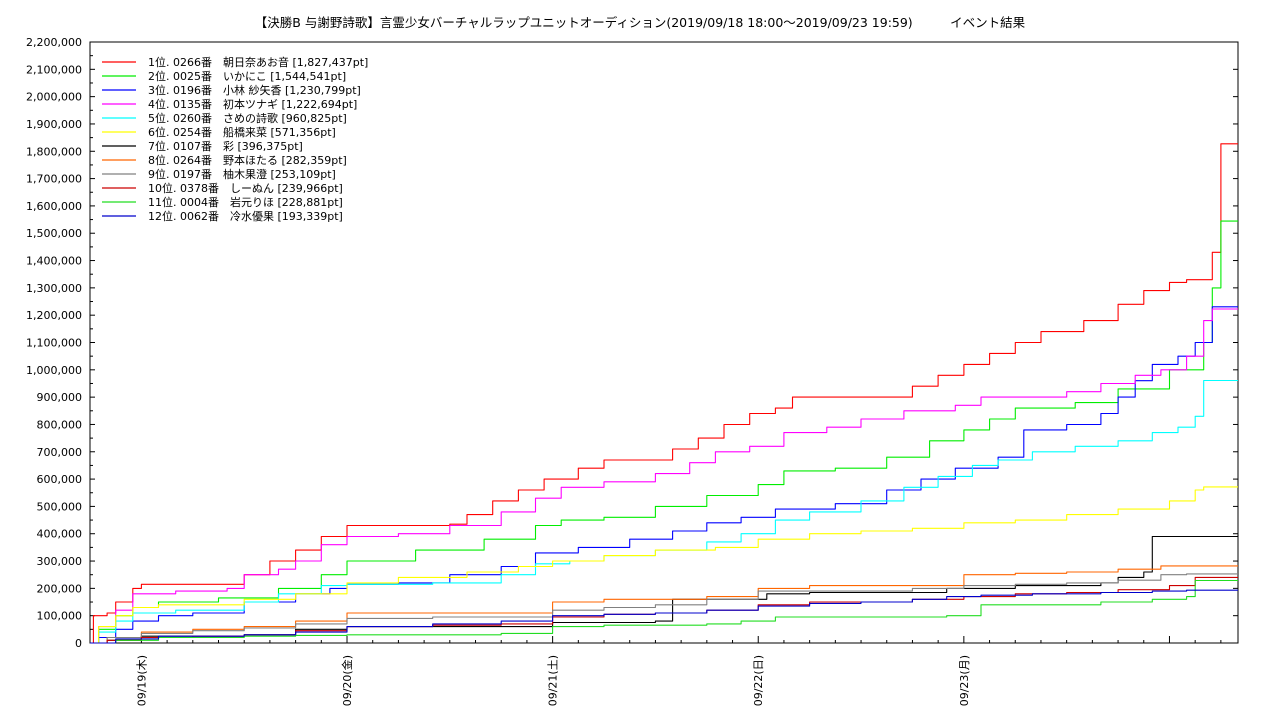 The width and height of the screenshot is (1280, 720). Describe the element at coordinates (54, 206) in the screenshot. I see `y-tick-label: 1,600,000` at that location.